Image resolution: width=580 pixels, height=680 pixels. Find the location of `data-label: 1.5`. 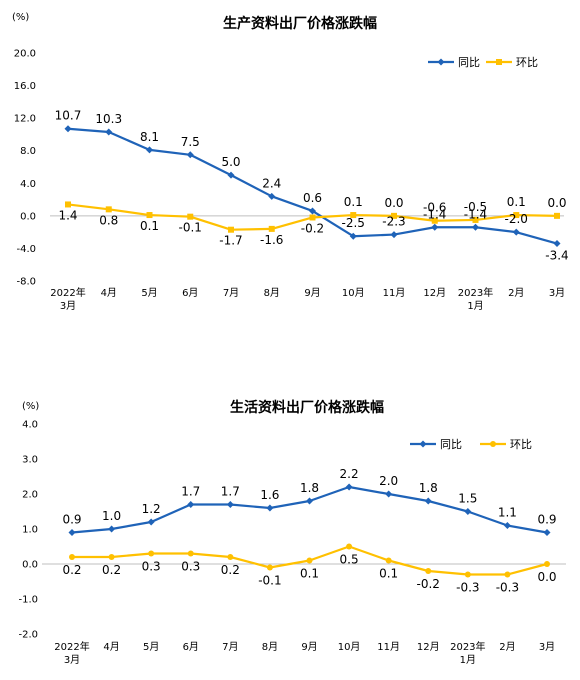

data-label: 1.5 is located at coordinates (467, 499).